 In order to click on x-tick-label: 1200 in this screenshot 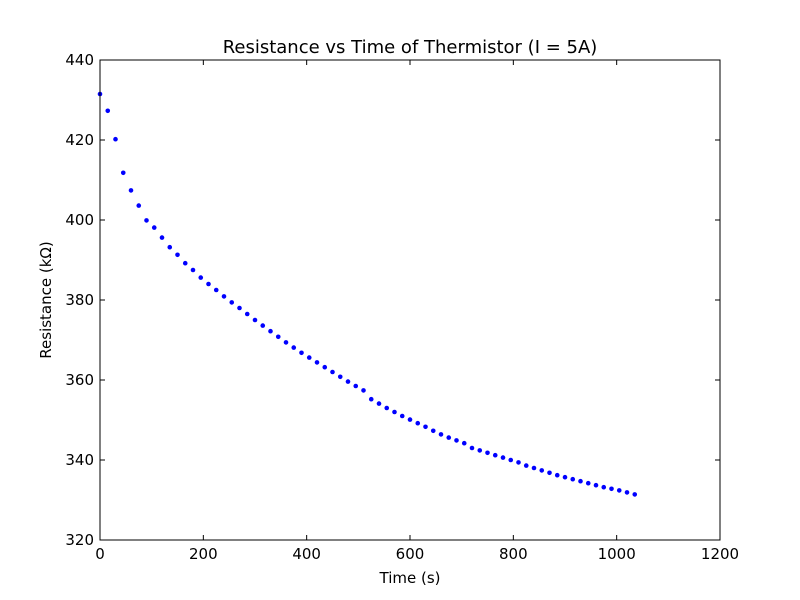, I will do `click(720, 554)`.